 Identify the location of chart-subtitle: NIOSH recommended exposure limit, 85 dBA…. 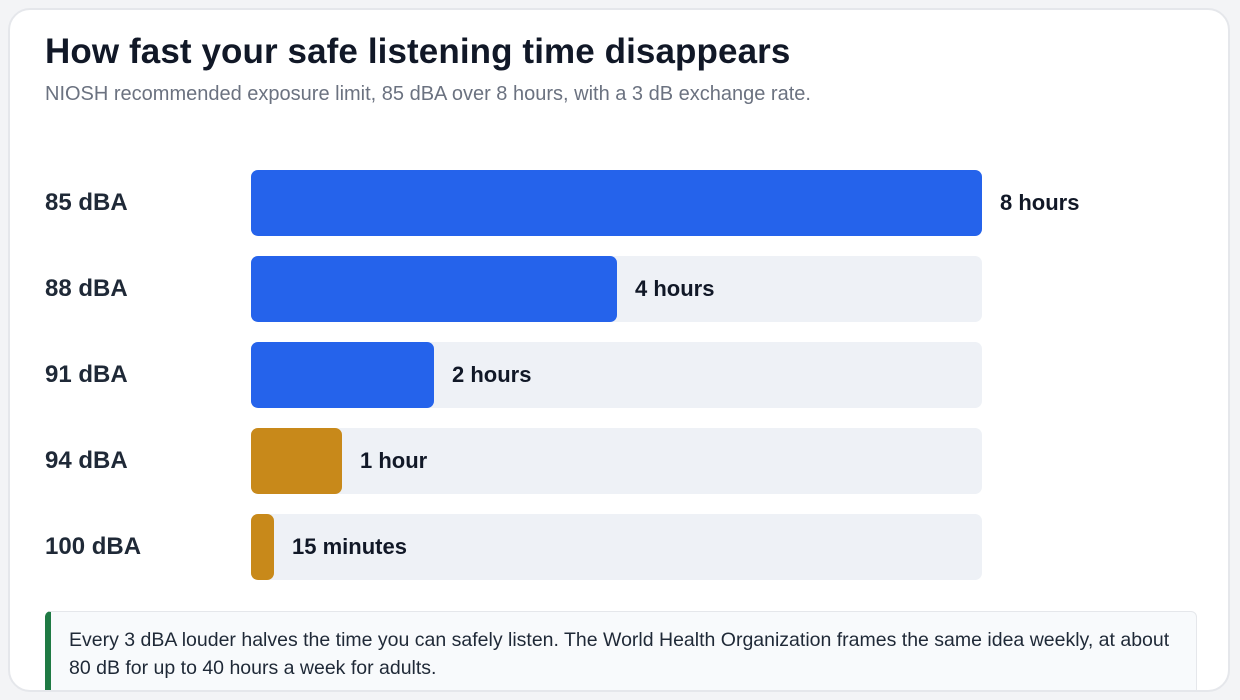
(428, 94).